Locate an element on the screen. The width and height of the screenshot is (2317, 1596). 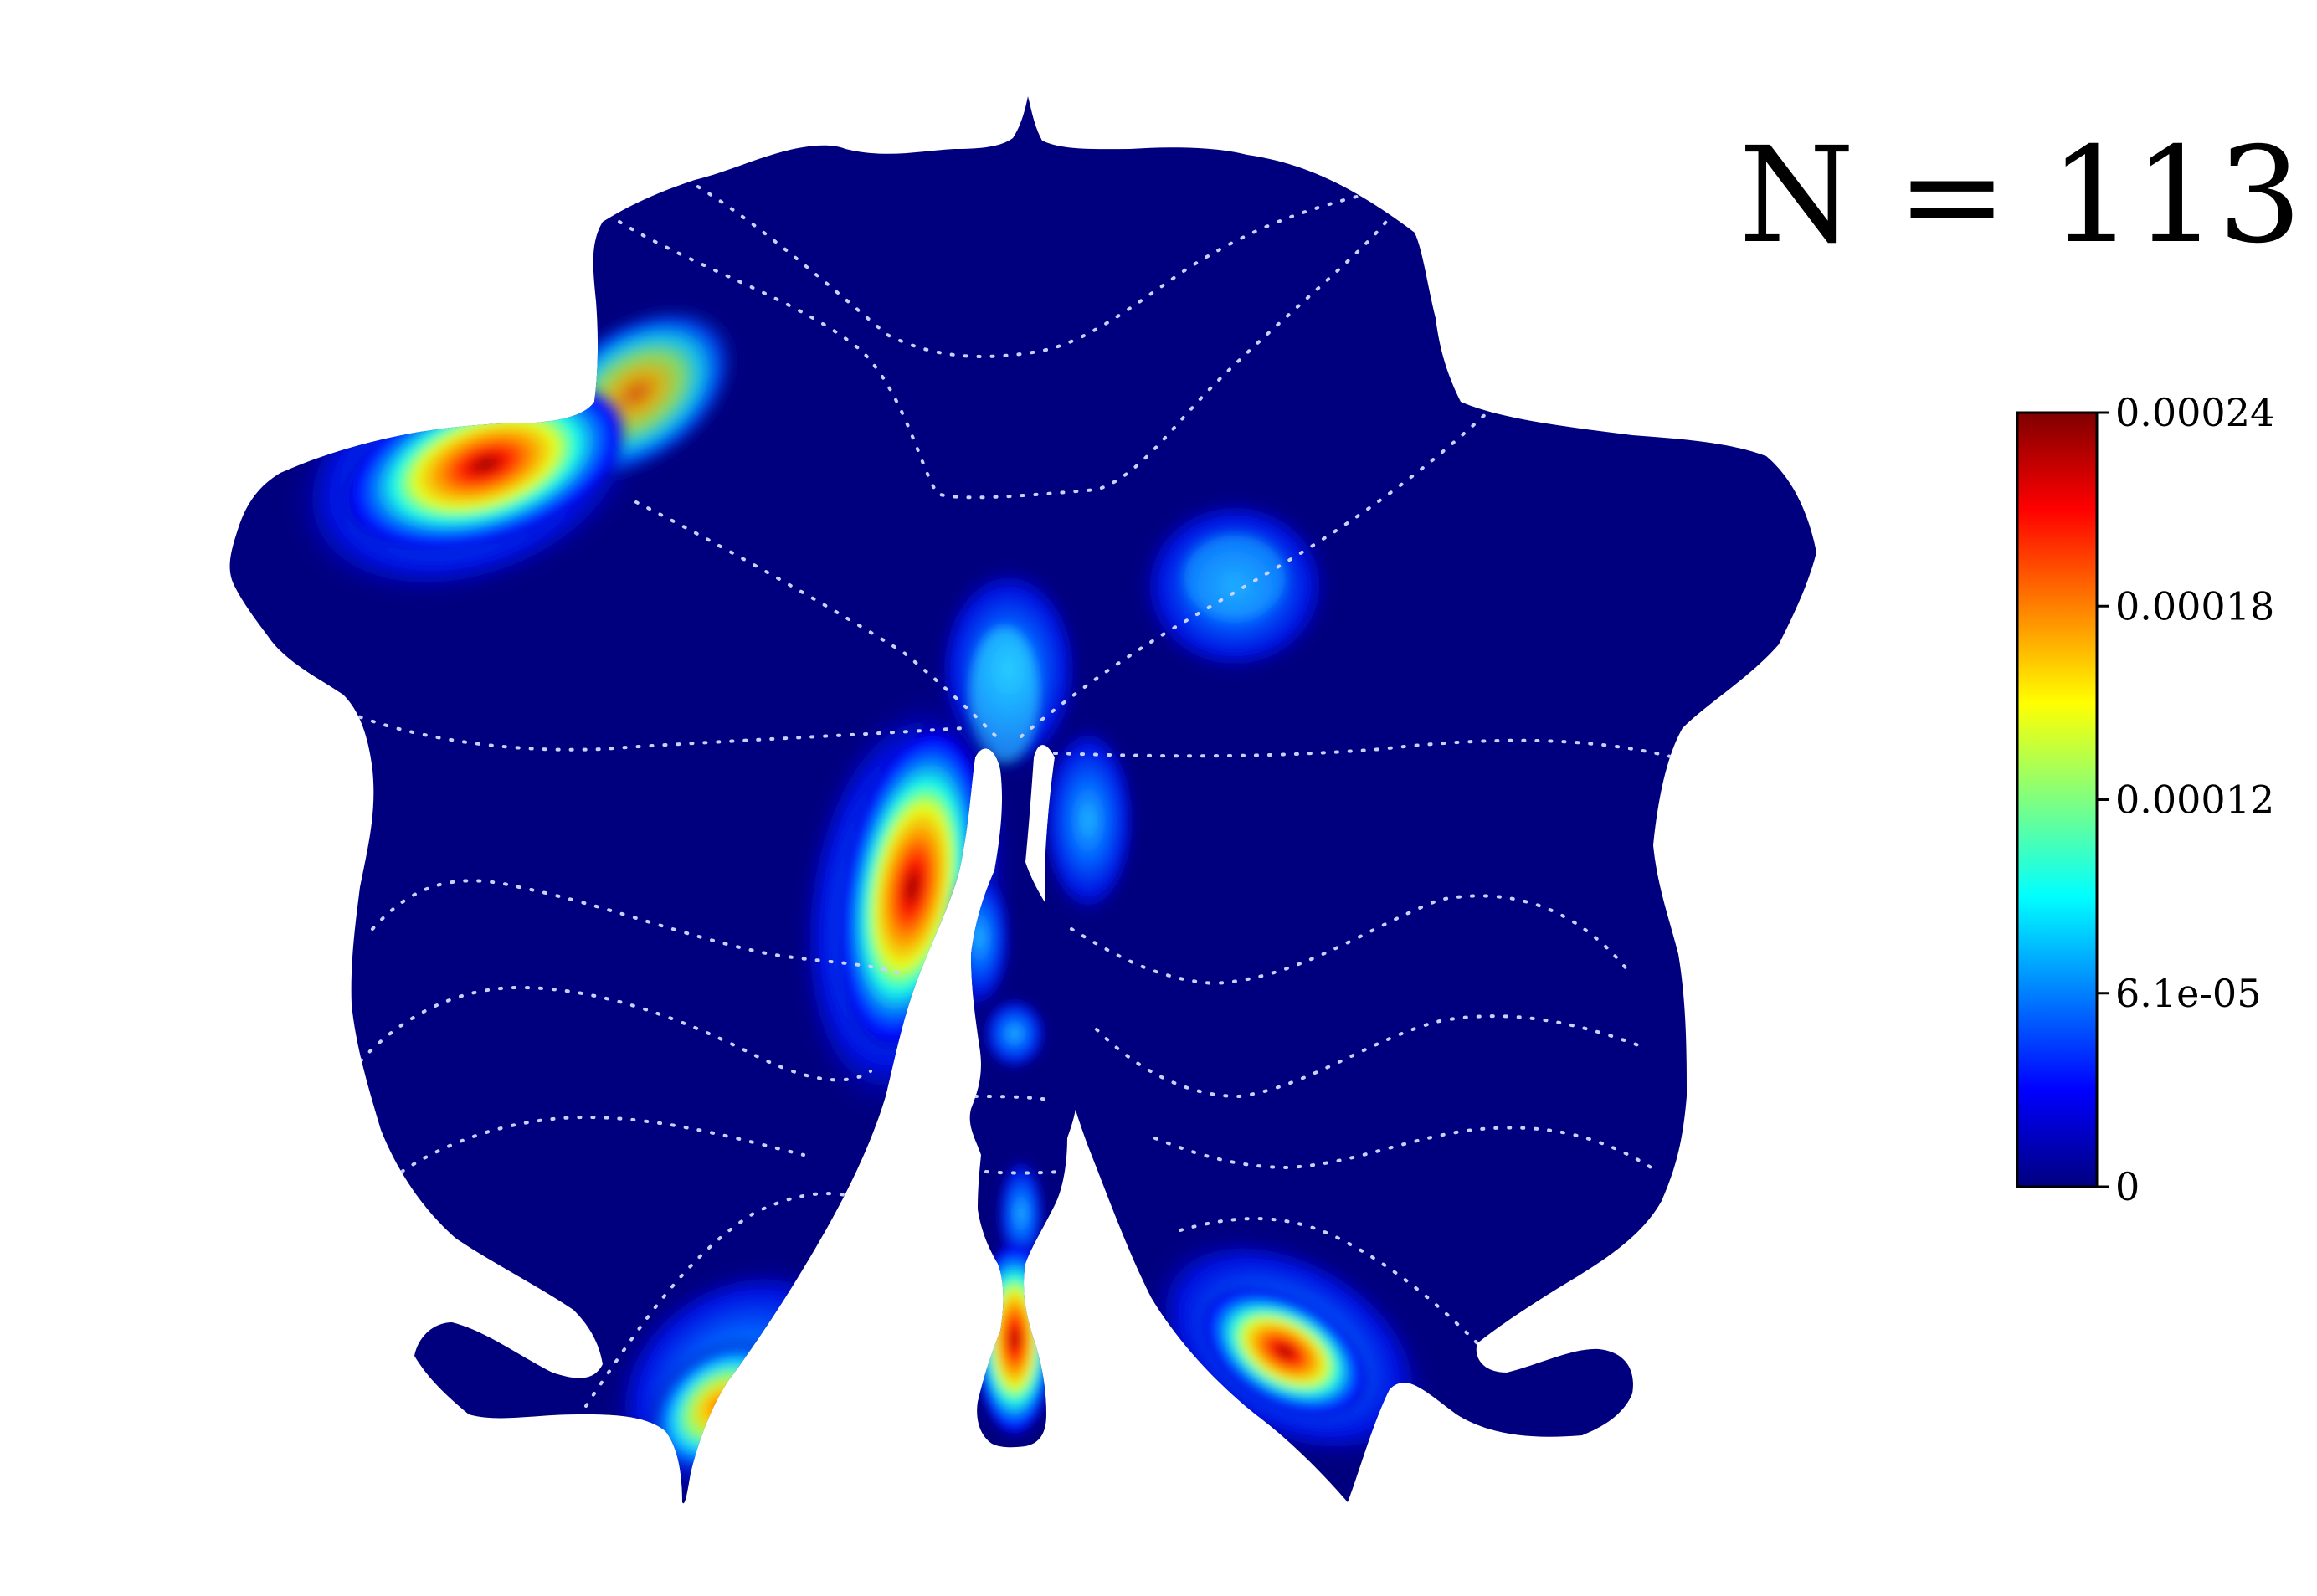
colorbar-tick-label: 6.1e-05 is located at coordinates (2188, 993).